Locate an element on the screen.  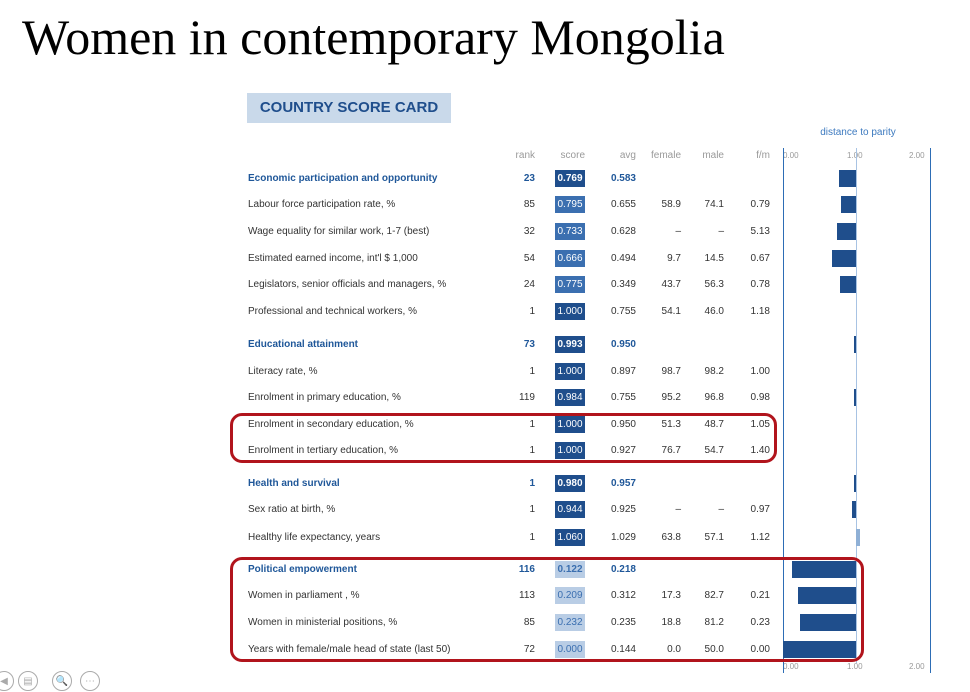
more-options-button: ⋯ is located at coordinates (90, 681).